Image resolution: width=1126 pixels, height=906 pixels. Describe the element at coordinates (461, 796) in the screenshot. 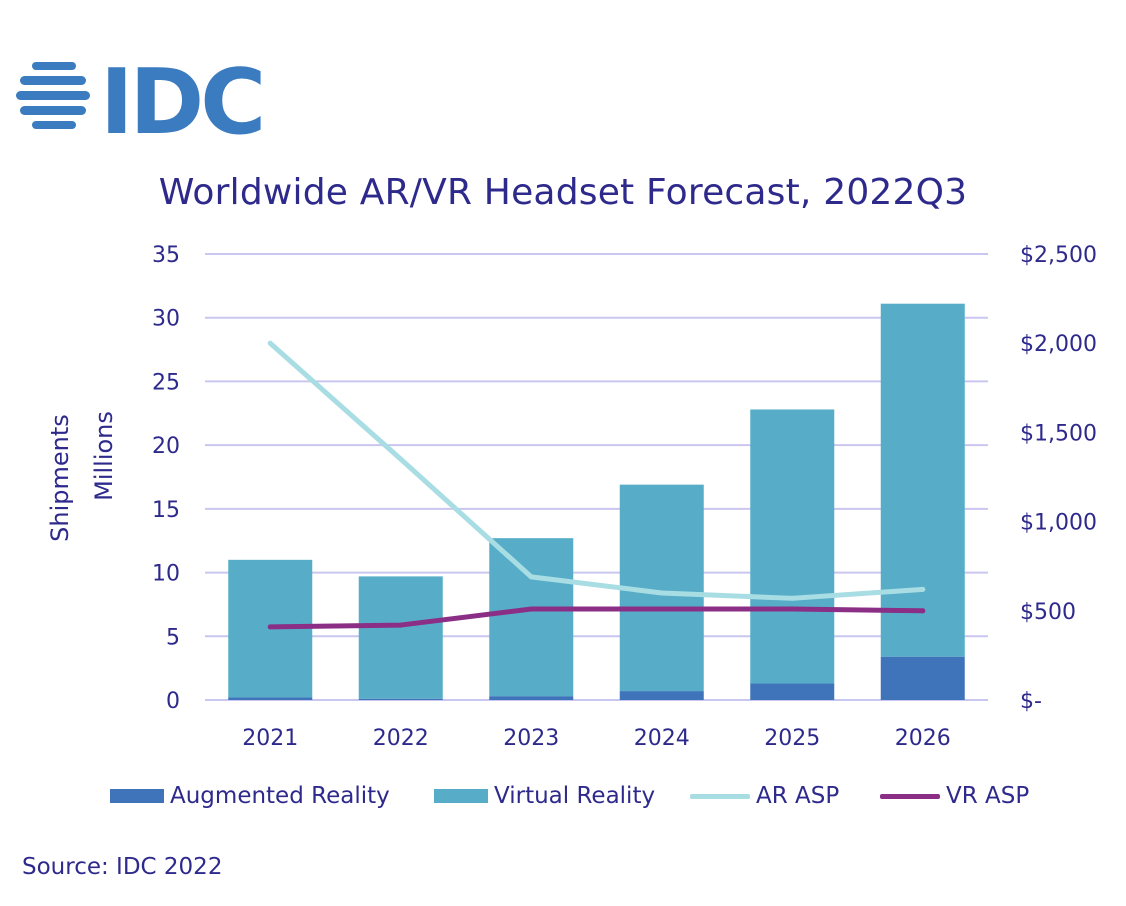

I see `legend-swatch-vr` at that location.